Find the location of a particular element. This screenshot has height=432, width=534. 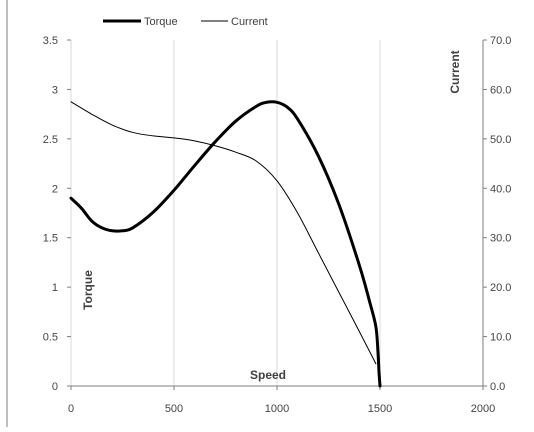

x-tick-label: 1500 is located at coordinates (380, 409).